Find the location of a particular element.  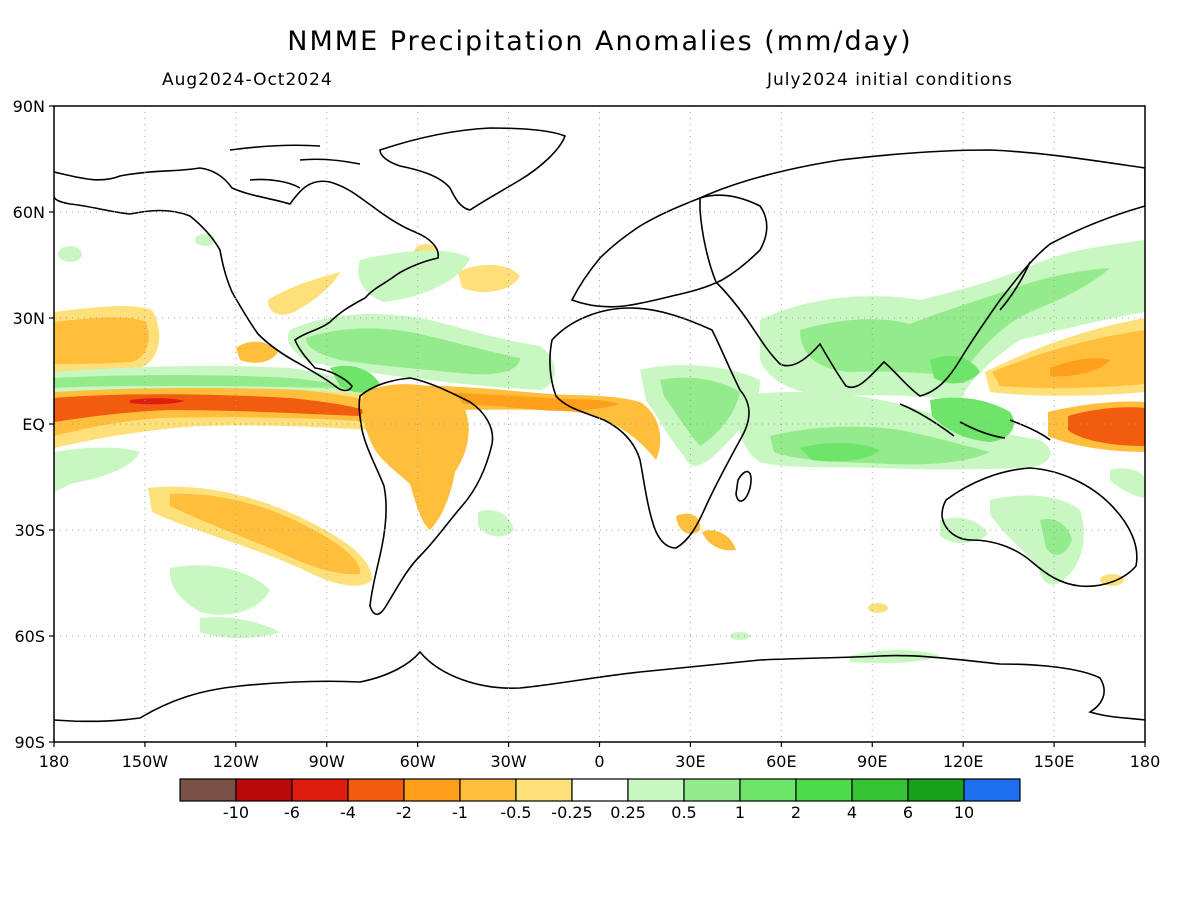

map-title: NMME Precipitation Anomalies (mm/day) is located at coordinates (600, 41).